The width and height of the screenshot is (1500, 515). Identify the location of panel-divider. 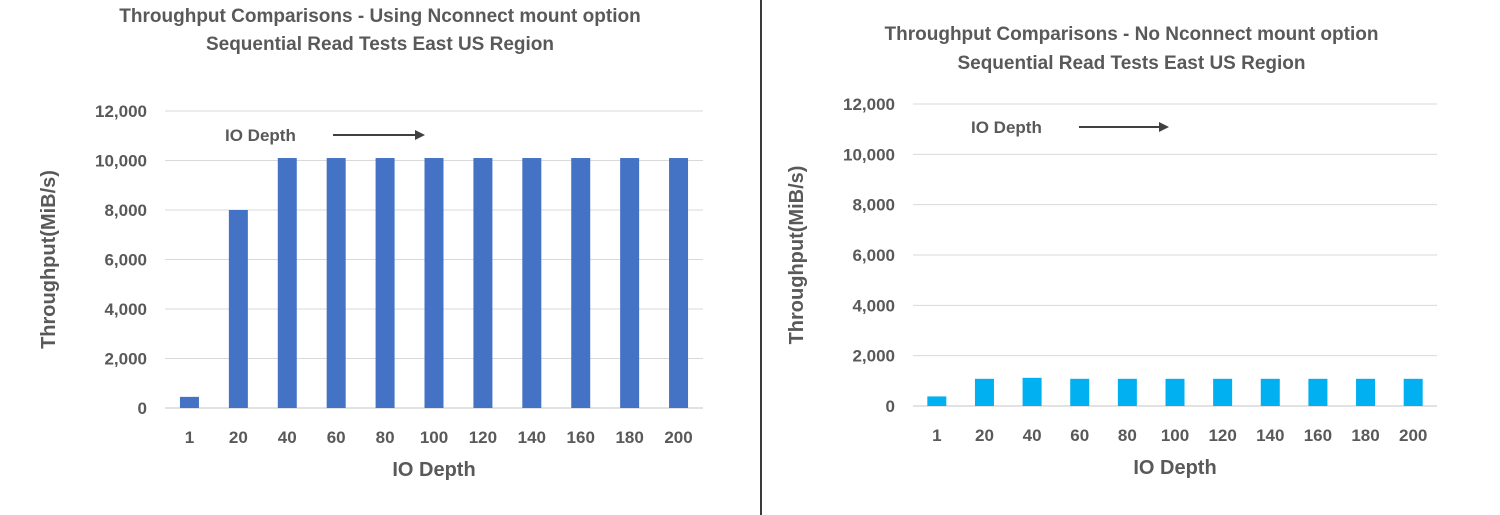
(761, 257).